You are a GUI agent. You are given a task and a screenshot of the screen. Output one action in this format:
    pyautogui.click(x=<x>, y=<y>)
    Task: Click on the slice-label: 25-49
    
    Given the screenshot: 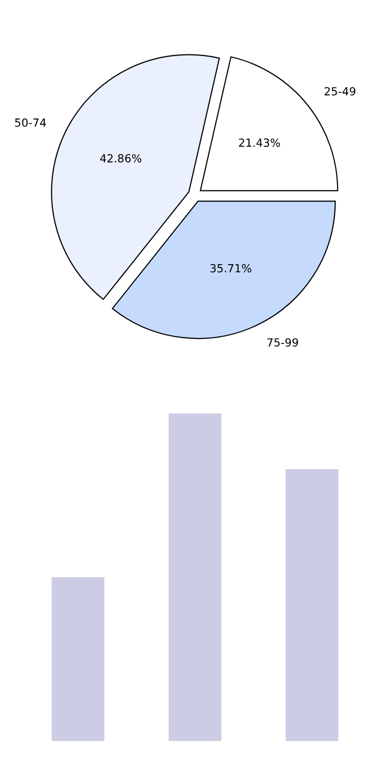 What is the action you would take?
    pyautogui.click(x=340, y=91)
    